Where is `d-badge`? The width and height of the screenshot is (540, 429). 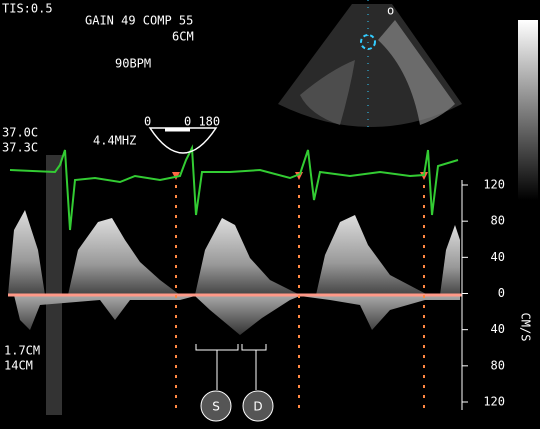 d-badge is located at coordinates (258, 406).